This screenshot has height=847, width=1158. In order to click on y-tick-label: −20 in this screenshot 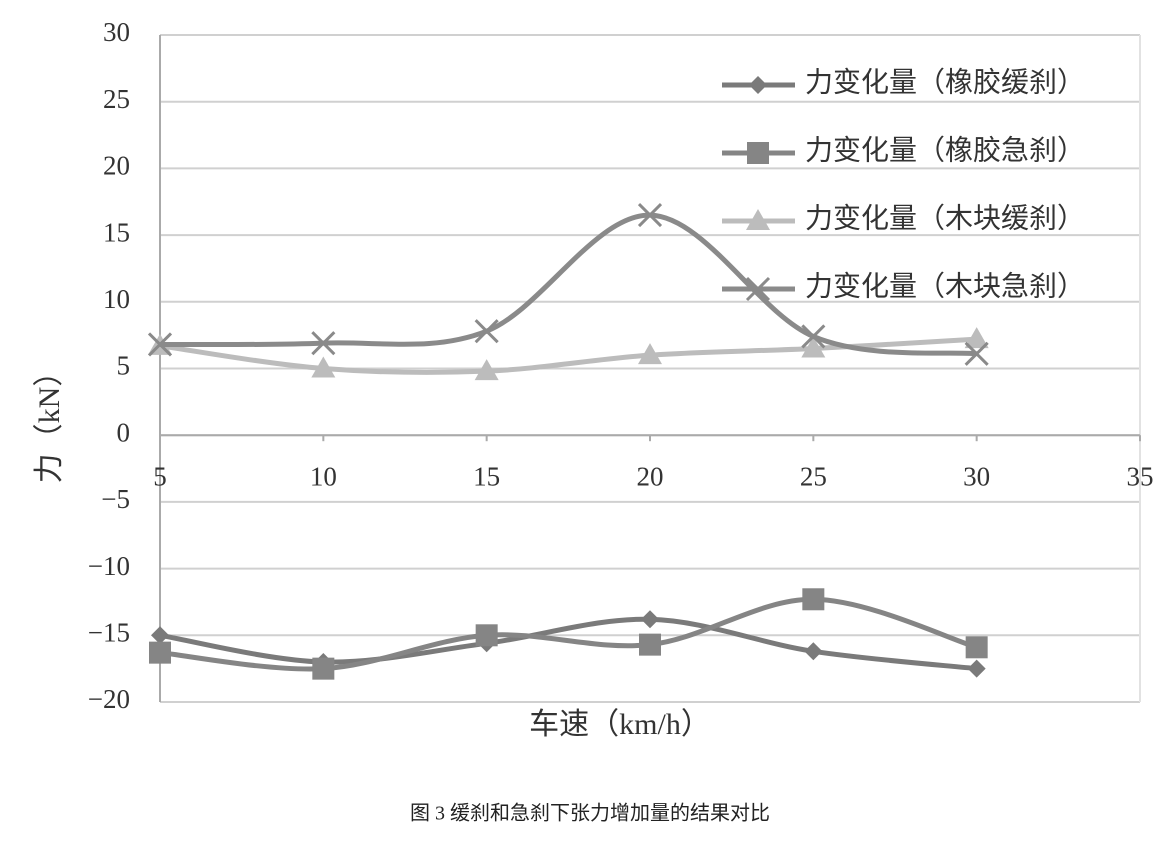, I will do `click(109, 699)`.